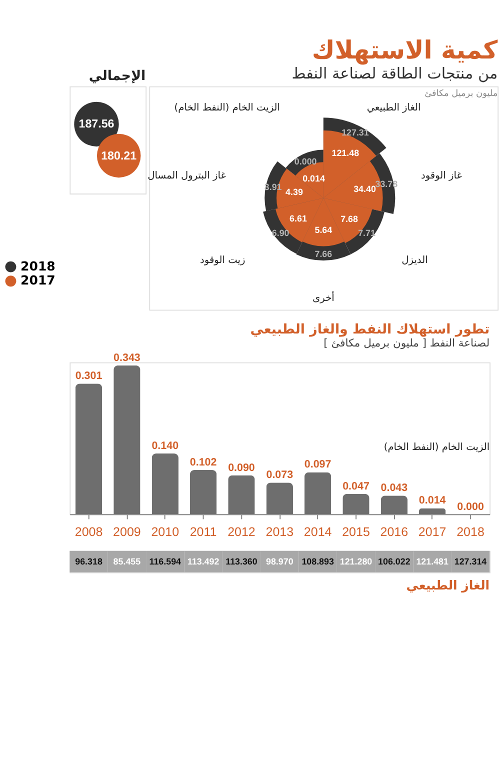 The width and height of the screenshot is (503, 768). Describe the element at coordinates (119, 155) in the screenshot. I see `data-label: 180.21` at that location.